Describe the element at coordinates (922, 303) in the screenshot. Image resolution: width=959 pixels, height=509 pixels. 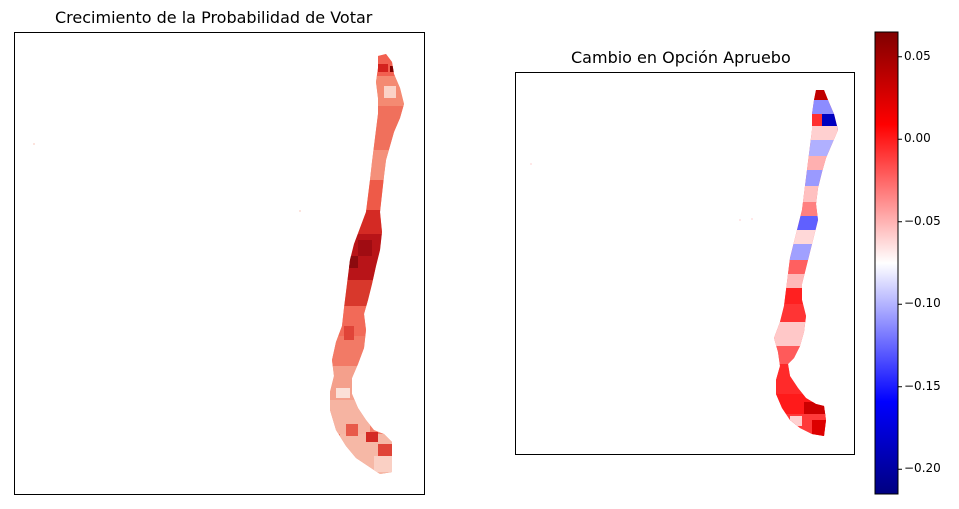
I see `colorbar-tick-label: −0.10` at that location.